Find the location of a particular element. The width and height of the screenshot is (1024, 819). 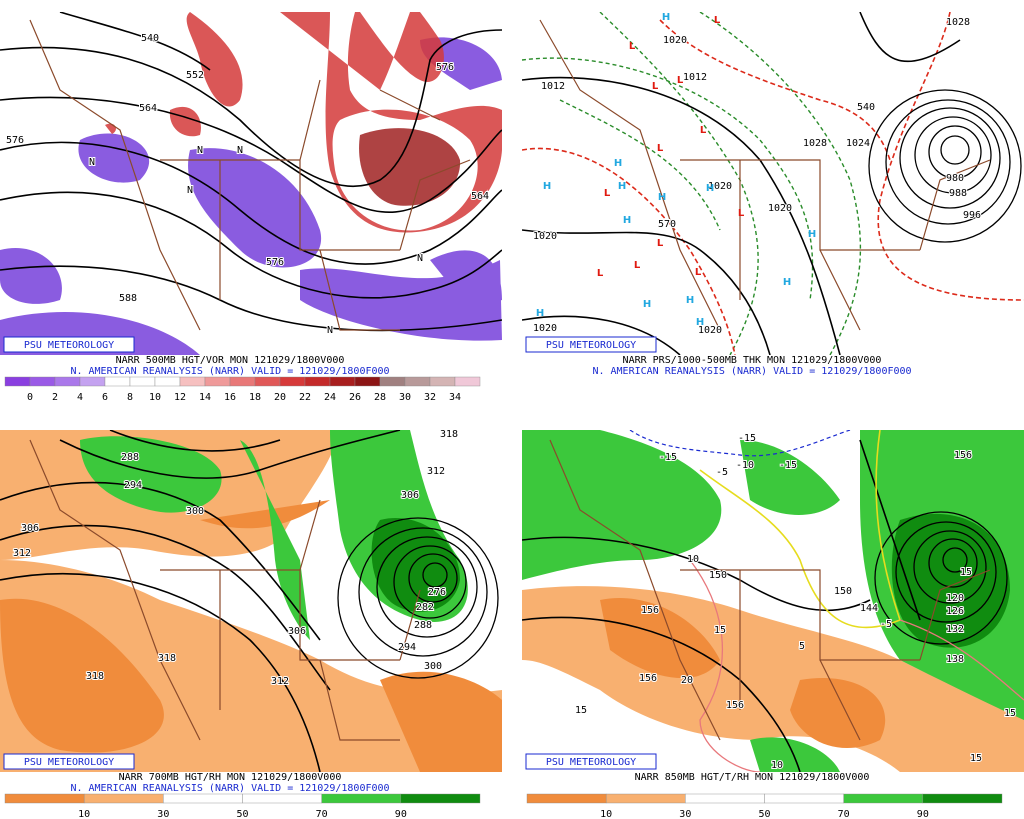

caption: NARR 700MB HGT/RH MON 121029/1800V000 is located at coordinates (230, 777).